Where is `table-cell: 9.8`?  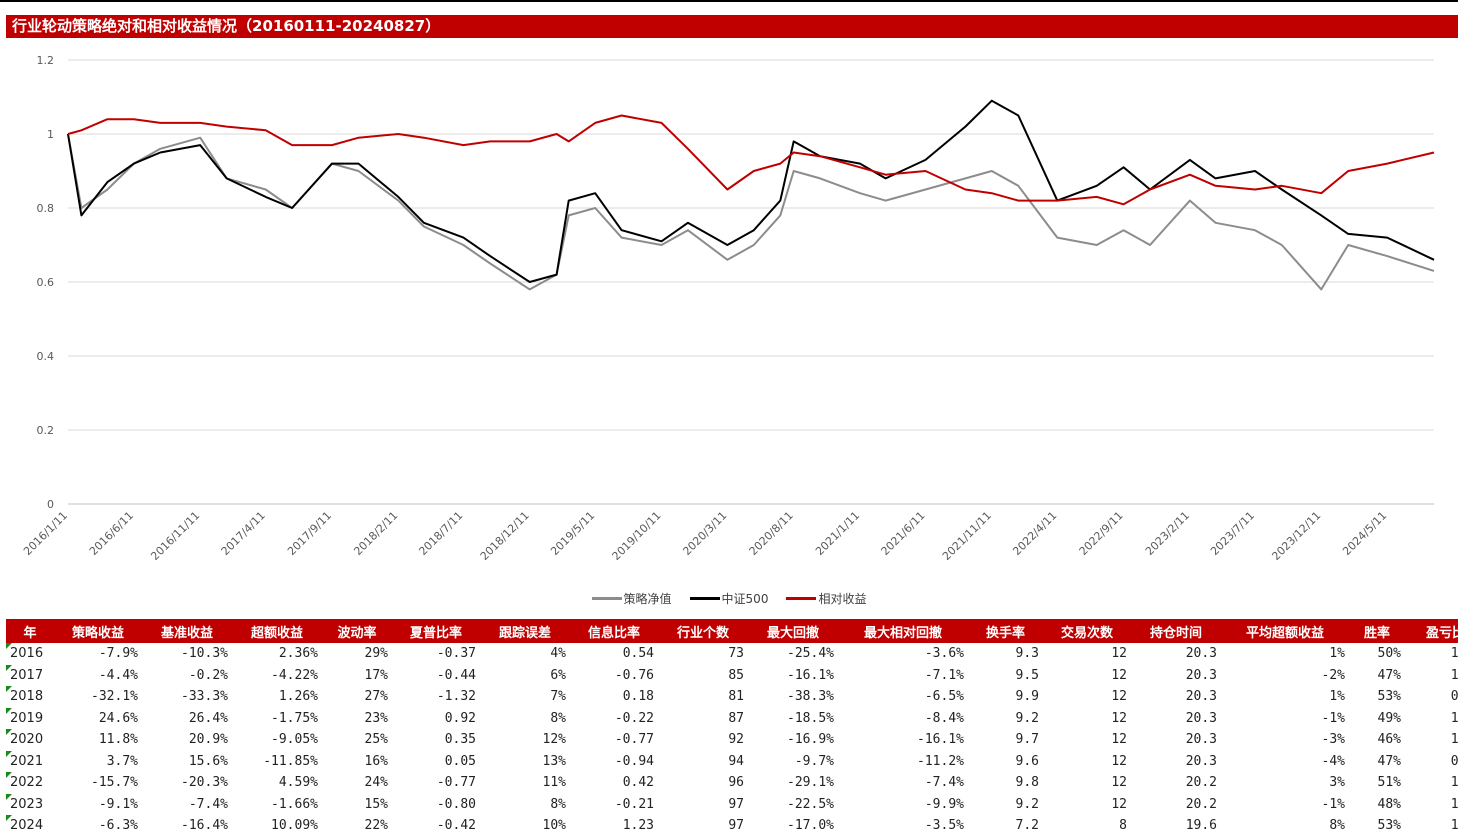 table-cell: 9.8 is located at coordinates (1027, 783).